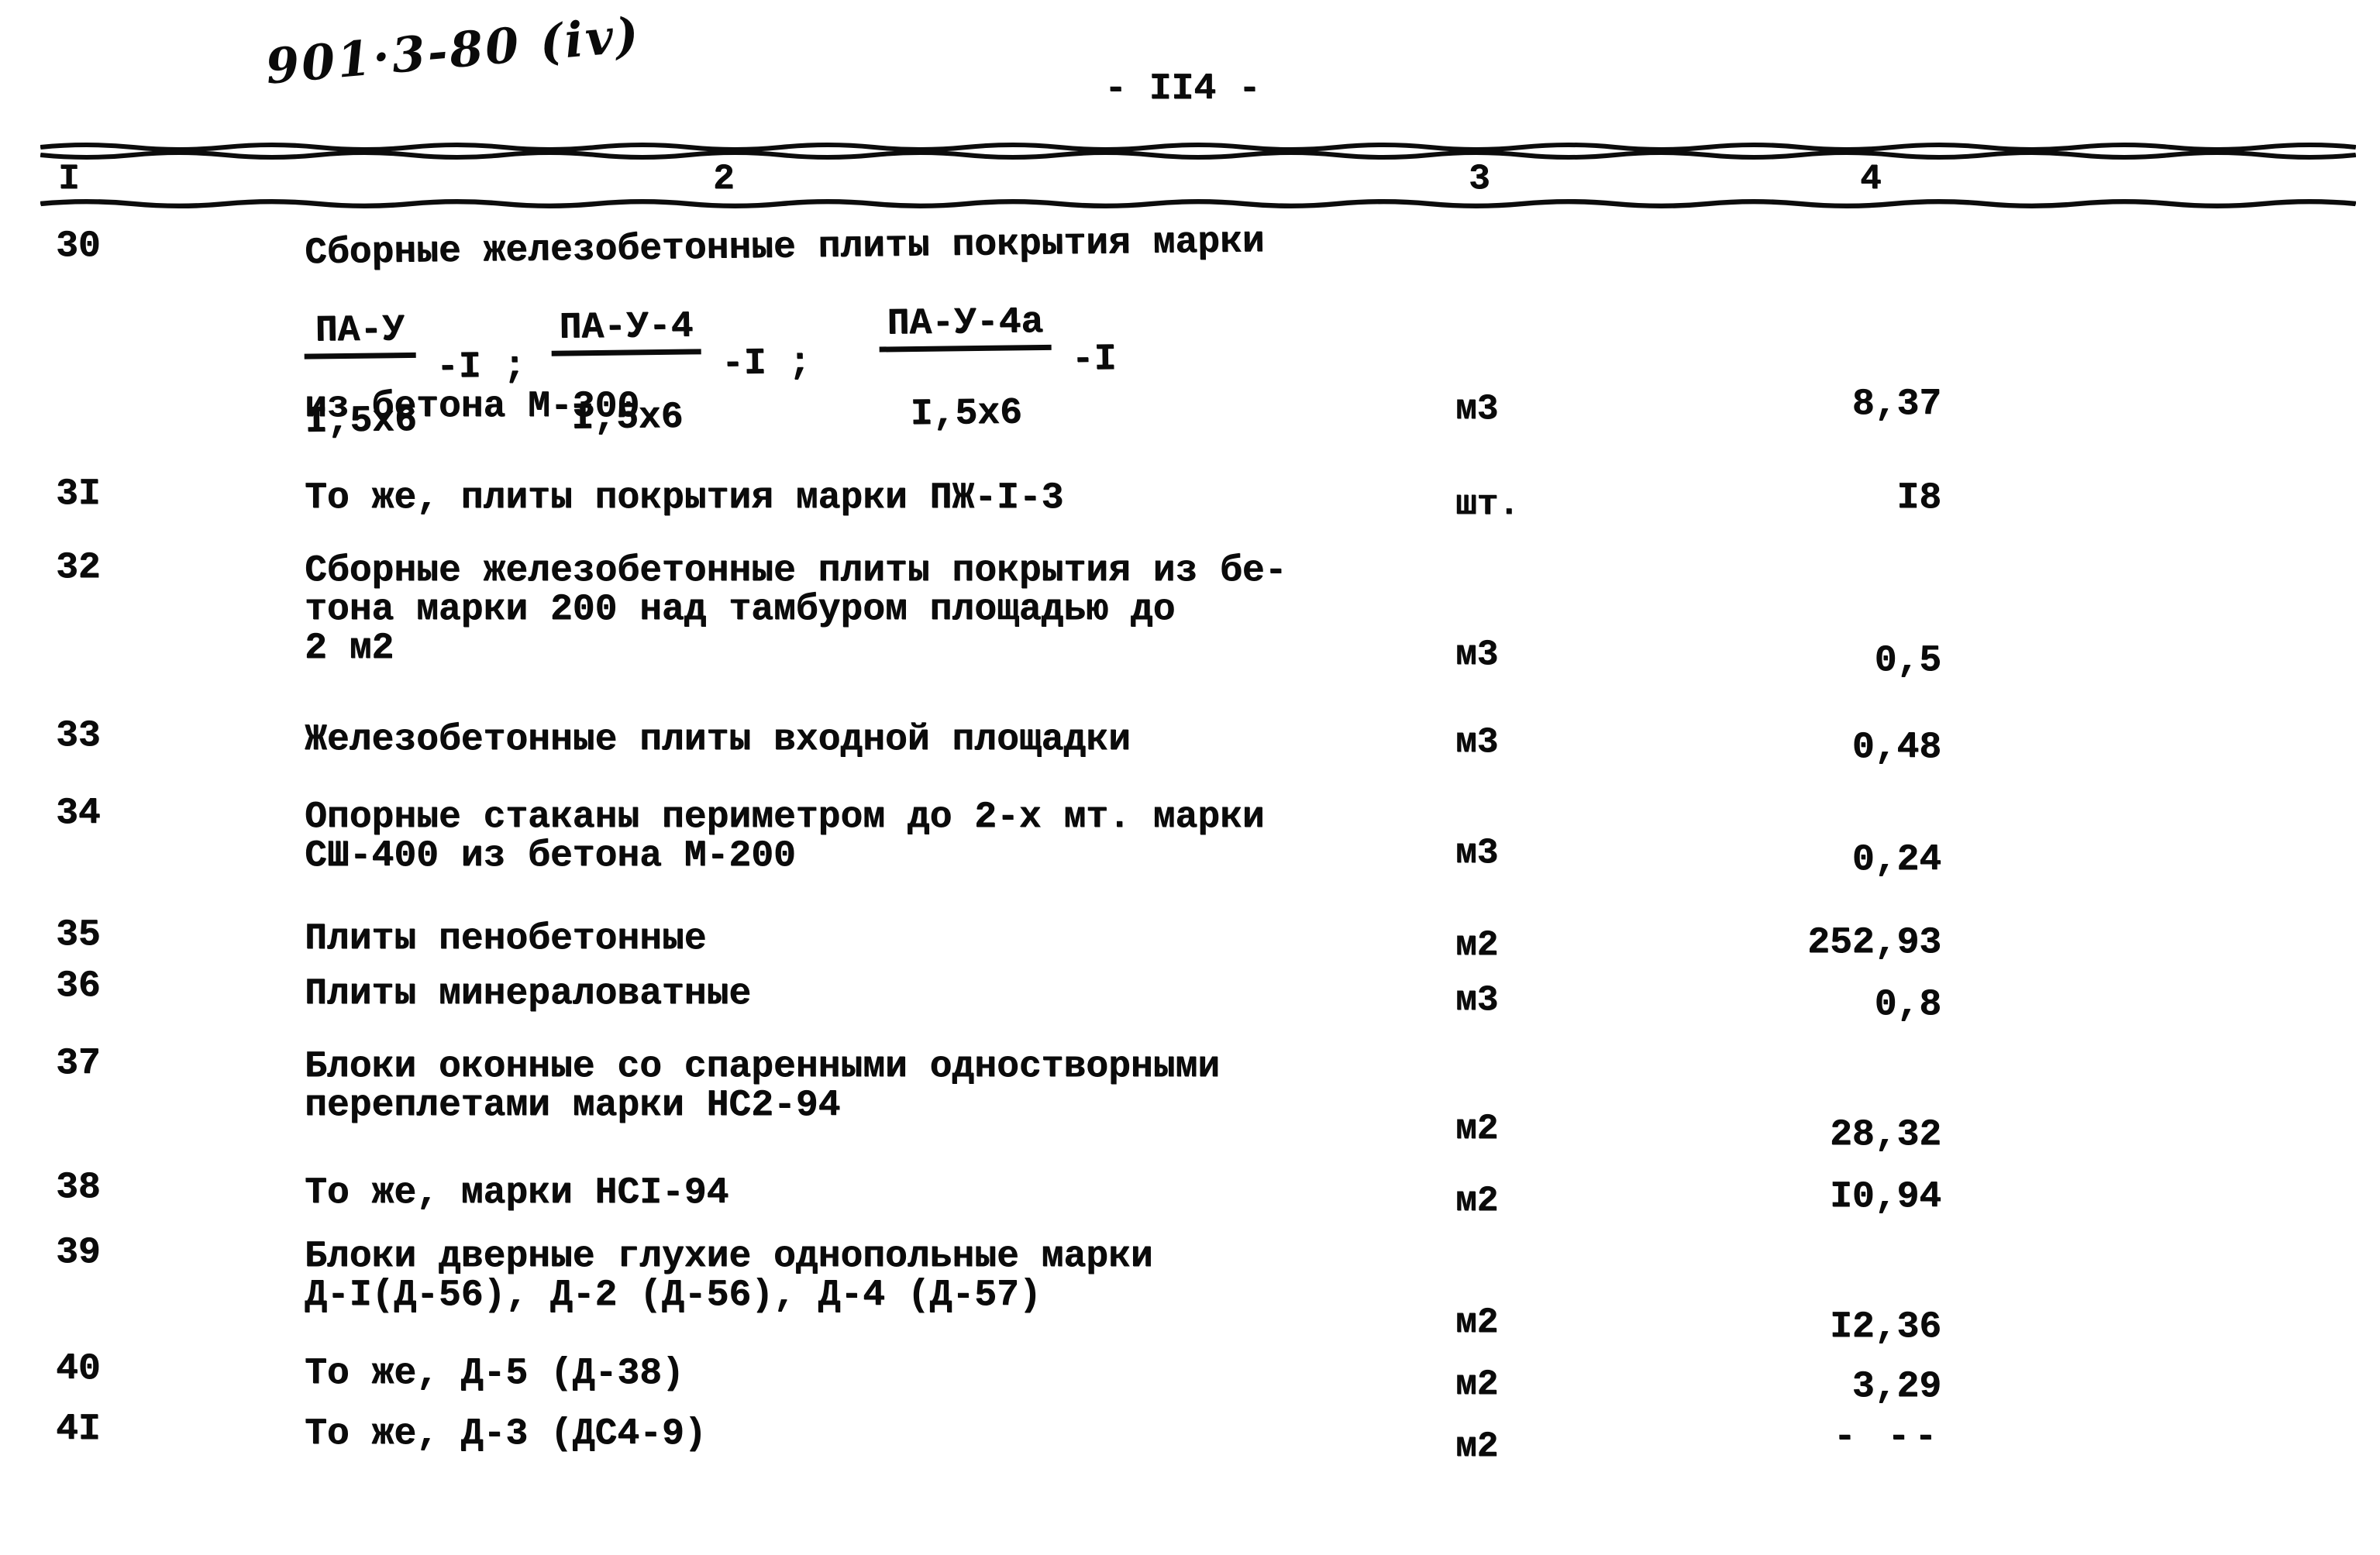 Image resolution: width=2380 pixels, height=1555 pixels. What do you see at coordinates (79, 246) in the screenshot?
I see `row-30-number: 30` at bounding box center [79, 246].